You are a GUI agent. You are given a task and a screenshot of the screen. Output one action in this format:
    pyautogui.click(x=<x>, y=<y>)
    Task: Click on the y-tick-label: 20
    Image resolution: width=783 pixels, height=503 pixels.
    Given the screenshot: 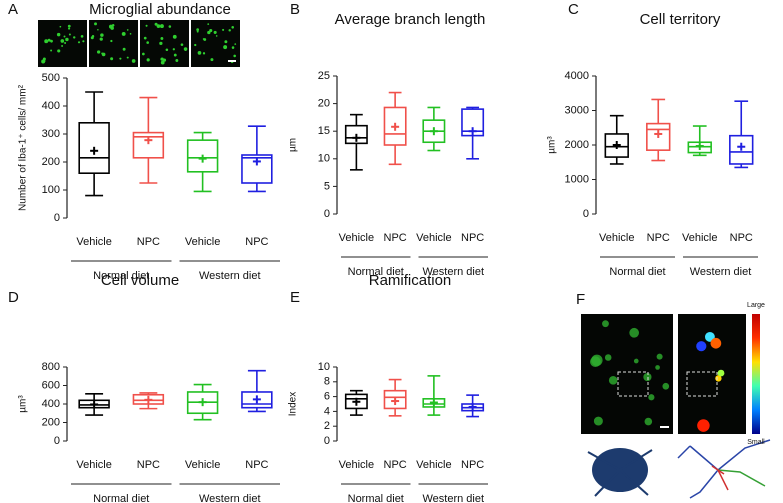 What is the action you would take?
    pyautogui.click(x=324, y=104)
    